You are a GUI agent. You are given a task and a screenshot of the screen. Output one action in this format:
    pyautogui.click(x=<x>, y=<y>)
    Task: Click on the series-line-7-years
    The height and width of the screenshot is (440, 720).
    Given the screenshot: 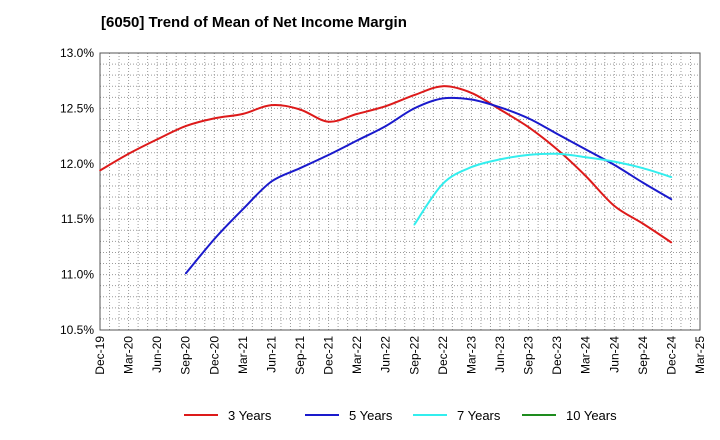 What is the action you would take?
    pyautogui.click(x=542, y=189)
    